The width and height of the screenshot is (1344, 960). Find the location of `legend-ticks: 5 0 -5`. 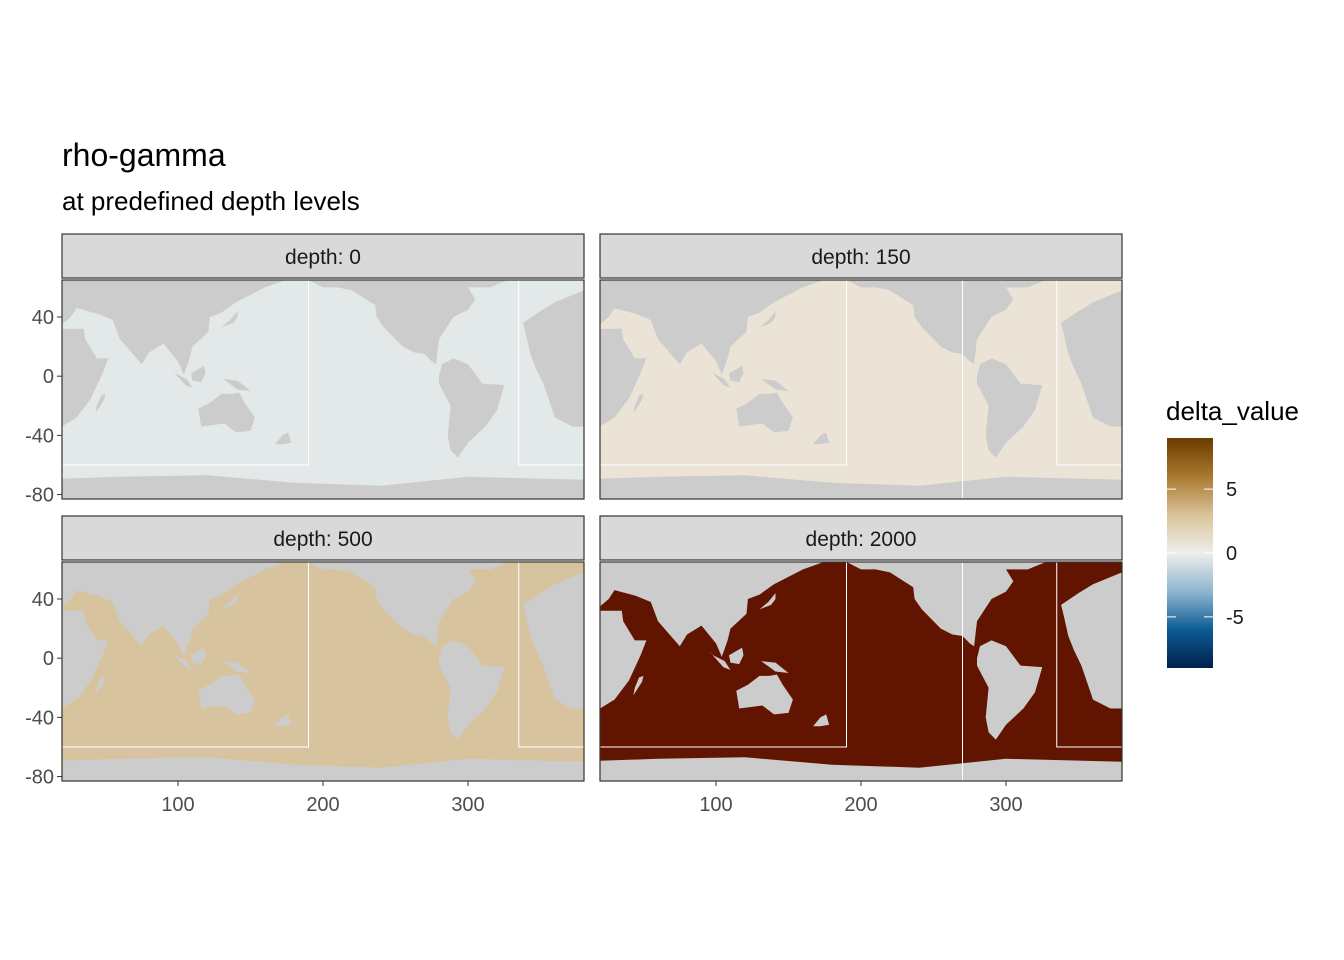

legend-ticks: 5 0 -5 is located at coordinates (1205, 554).